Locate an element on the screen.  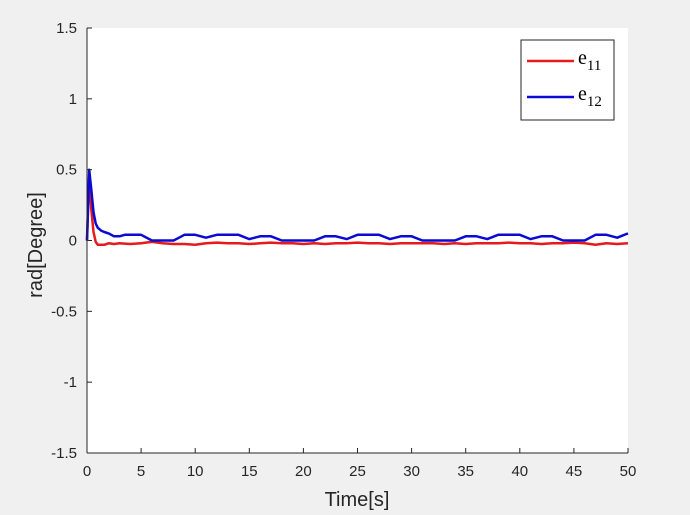
series-layer is located at coordinates (357, 207).